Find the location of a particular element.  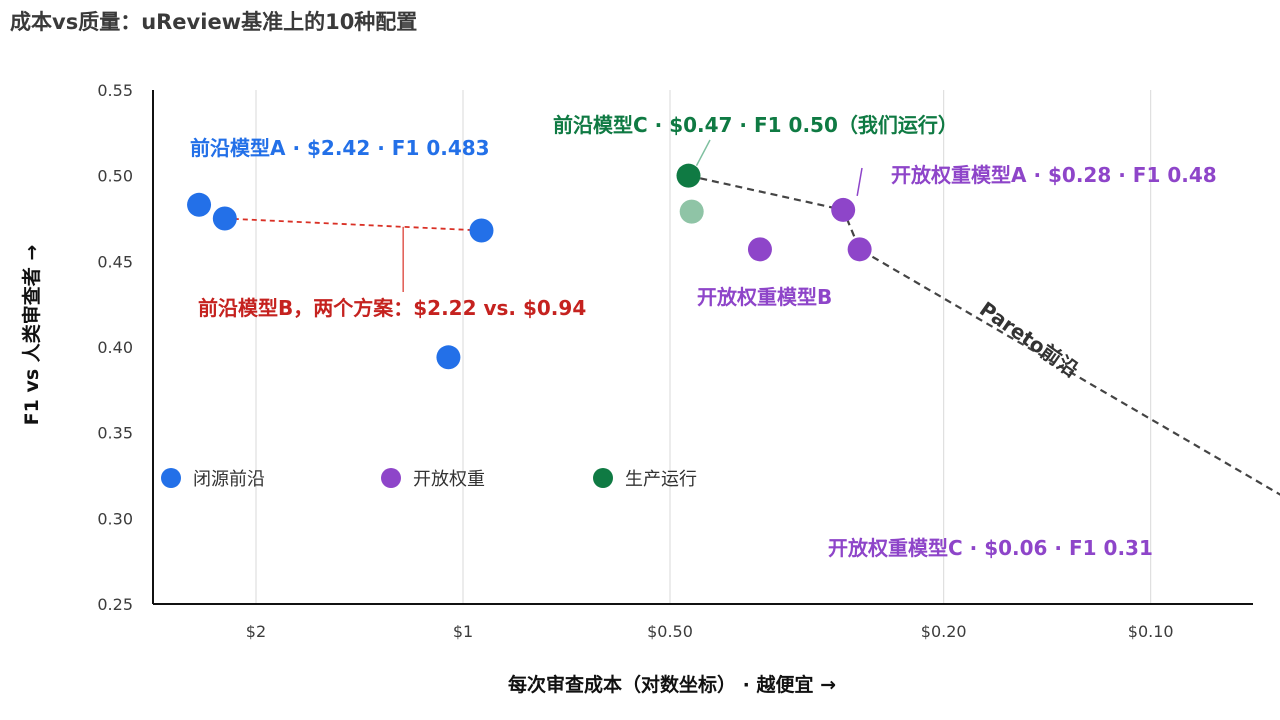

production-faded-point is located at coordinates (691, 211).